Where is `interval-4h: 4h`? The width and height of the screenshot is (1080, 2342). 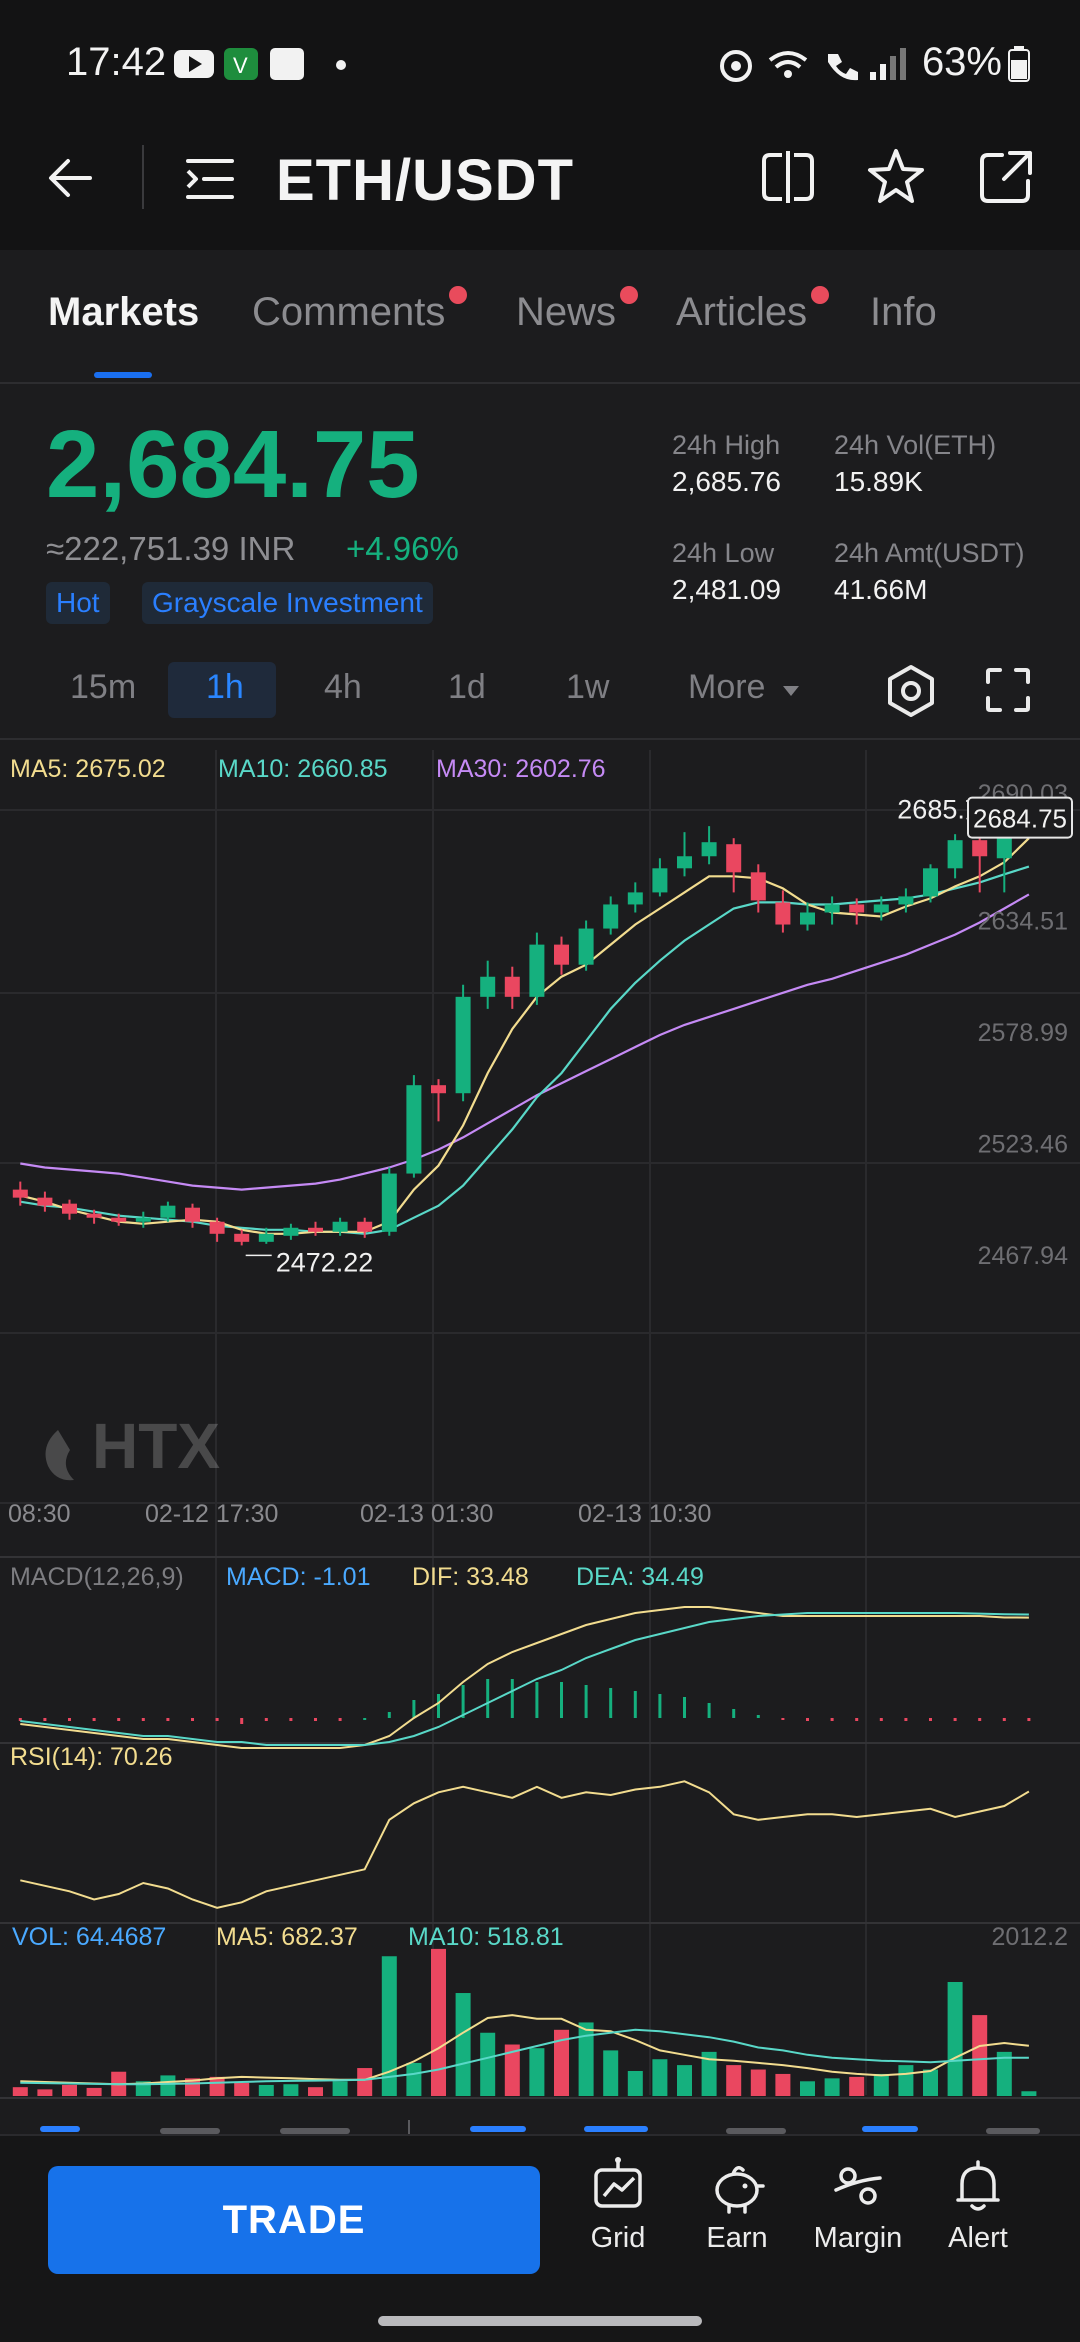 interval-4h: 4h is located at coordinates (343, 687).